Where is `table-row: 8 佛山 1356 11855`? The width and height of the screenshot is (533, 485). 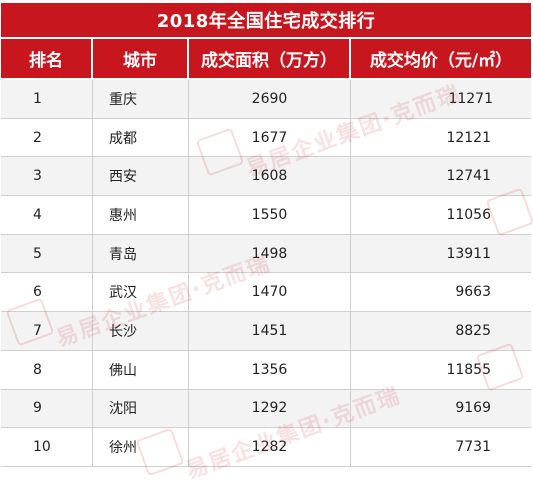 table-row: 8 佛山 1356 11855 is located at coordinates (266, 370).